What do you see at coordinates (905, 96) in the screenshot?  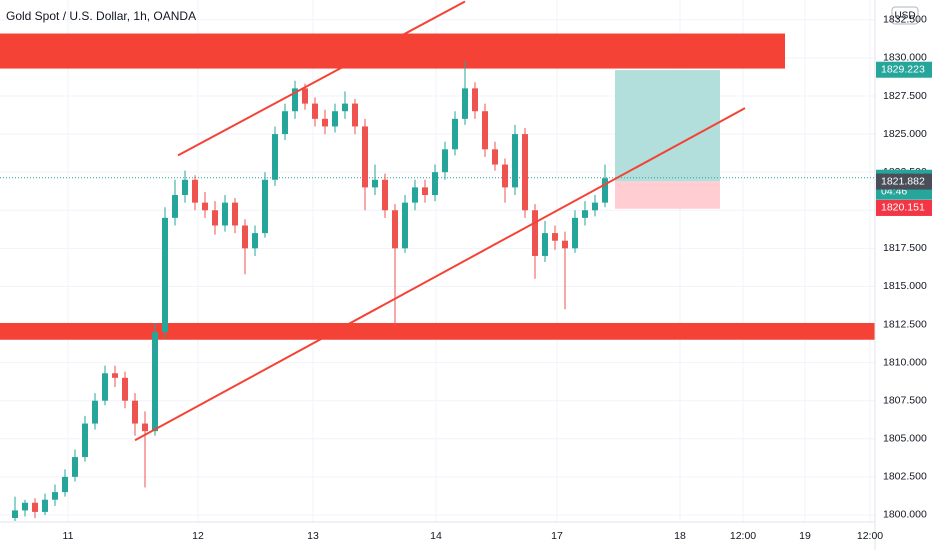 I see `y-tick-label: 1827.500` at bounding box center [905, 96].